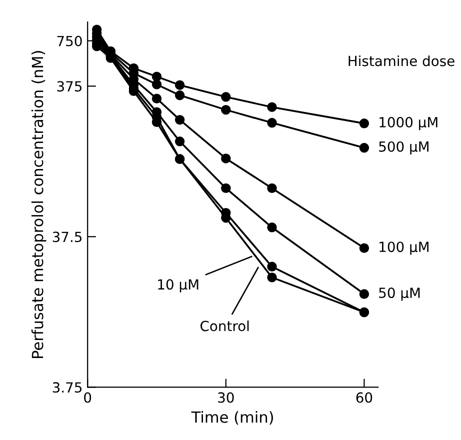 Image resolution: width=461 pixels, height=440 pixels. Describe the element at coordinates (399, 294) in the screenshot. I see `series-label: 50 µM` at that location.